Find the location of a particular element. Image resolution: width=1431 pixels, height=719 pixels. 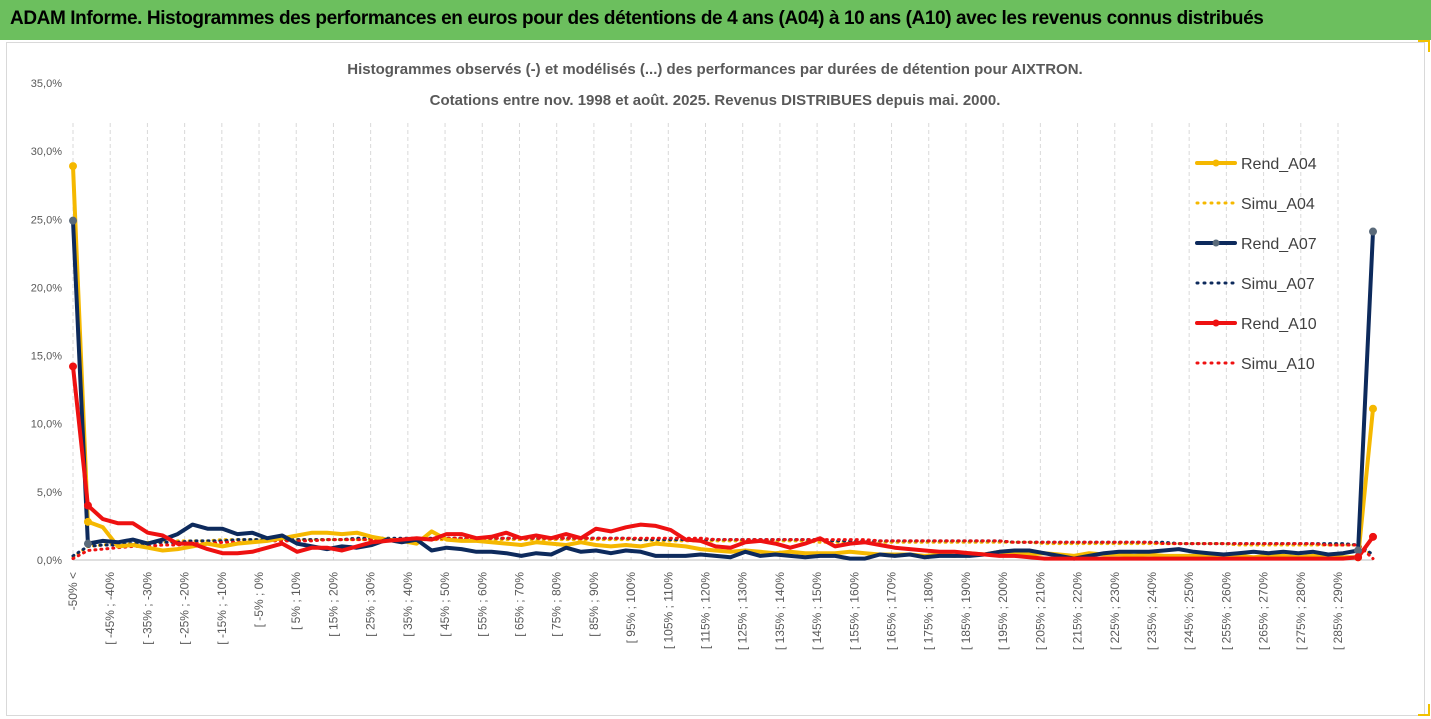

x-tick-label: [ 225% ; 230% is located at coordinates (1115, 611).